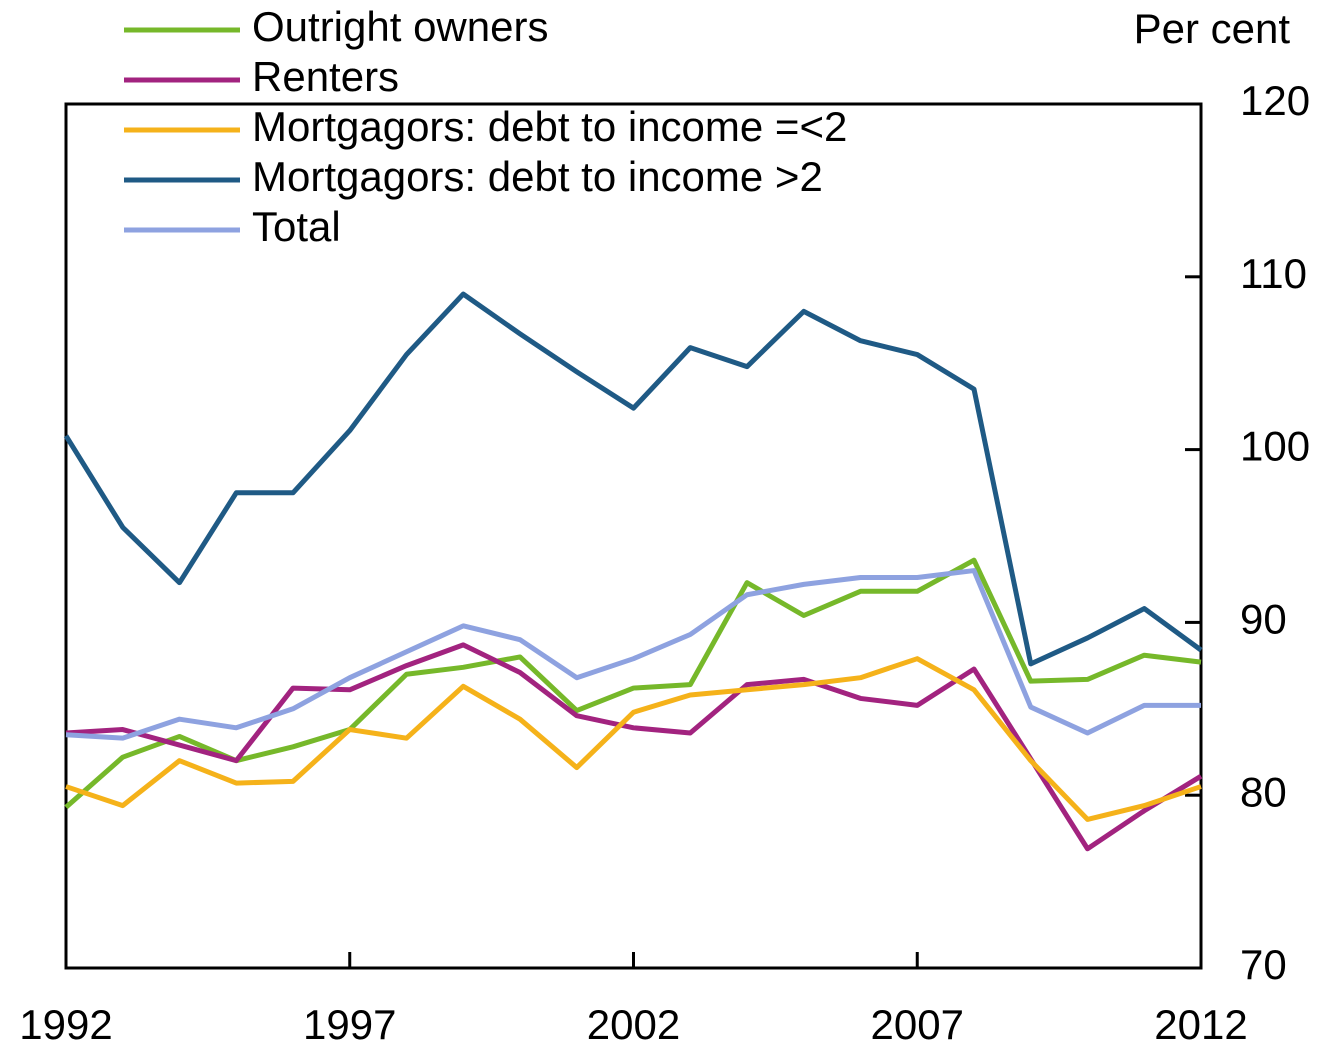  I want to click on y-tick-label: 110, so click(1273, 273).